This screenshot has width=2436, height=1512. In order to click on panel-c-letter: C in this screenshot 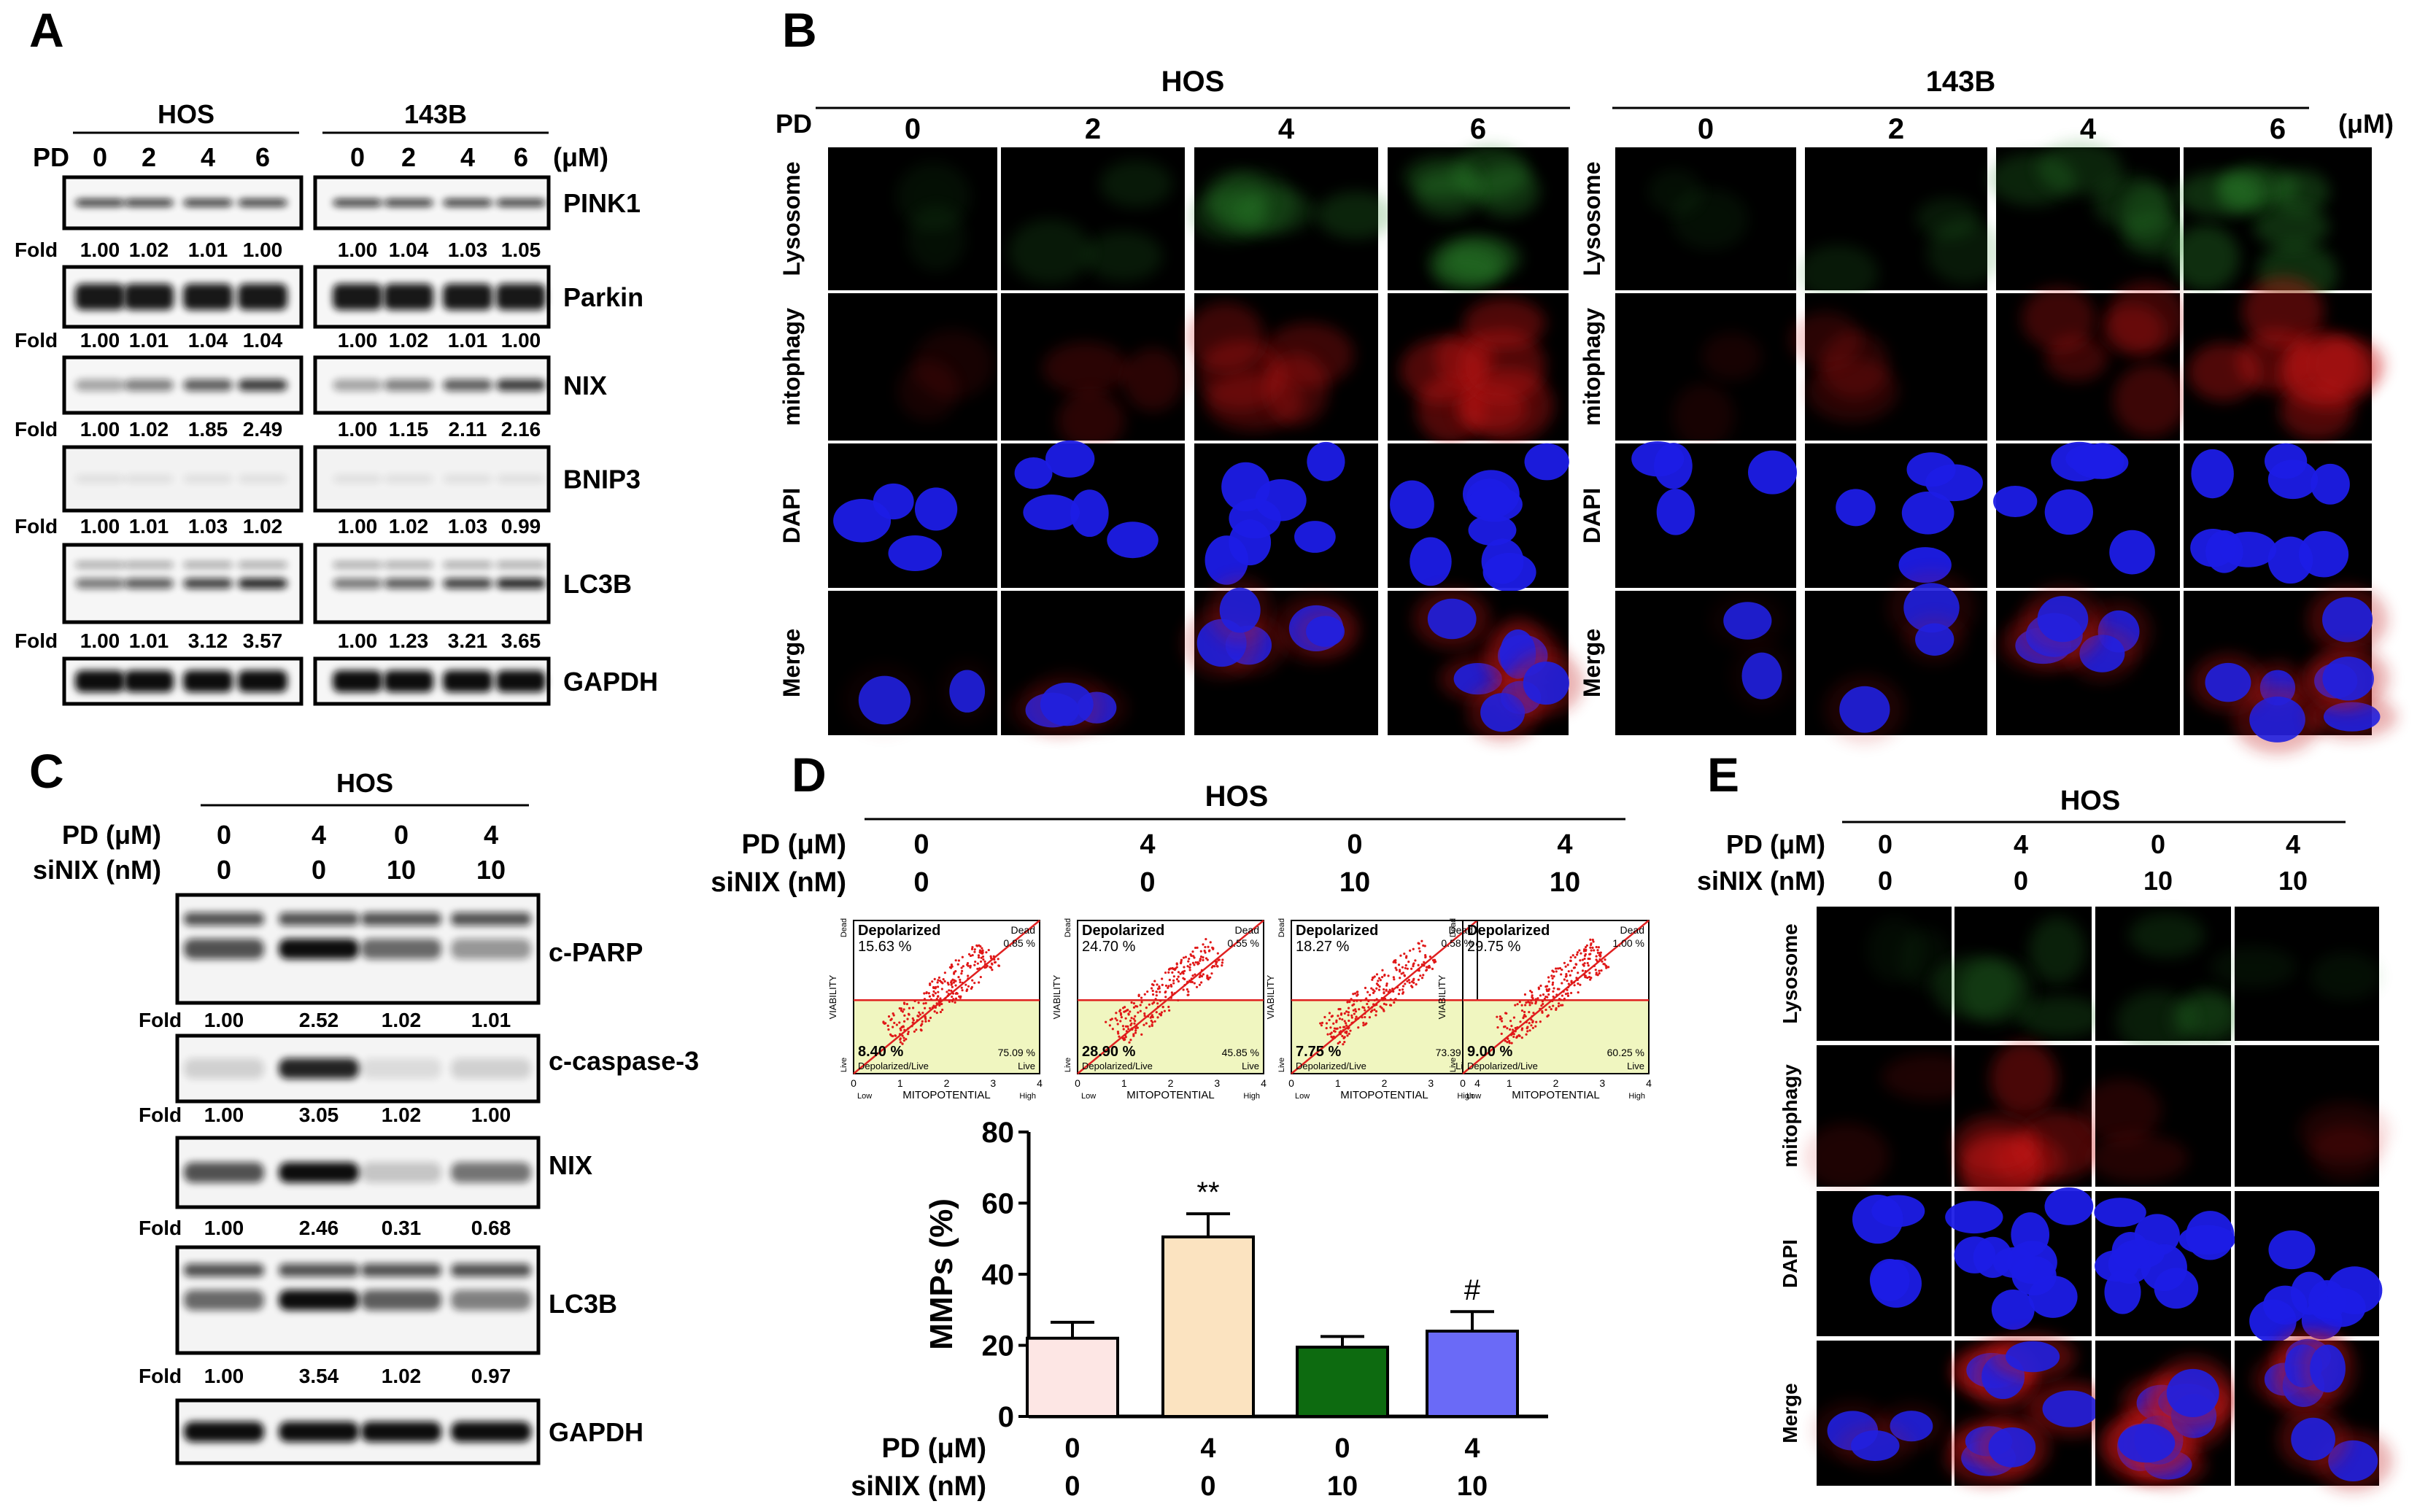, I will do `click(46, 771)`.